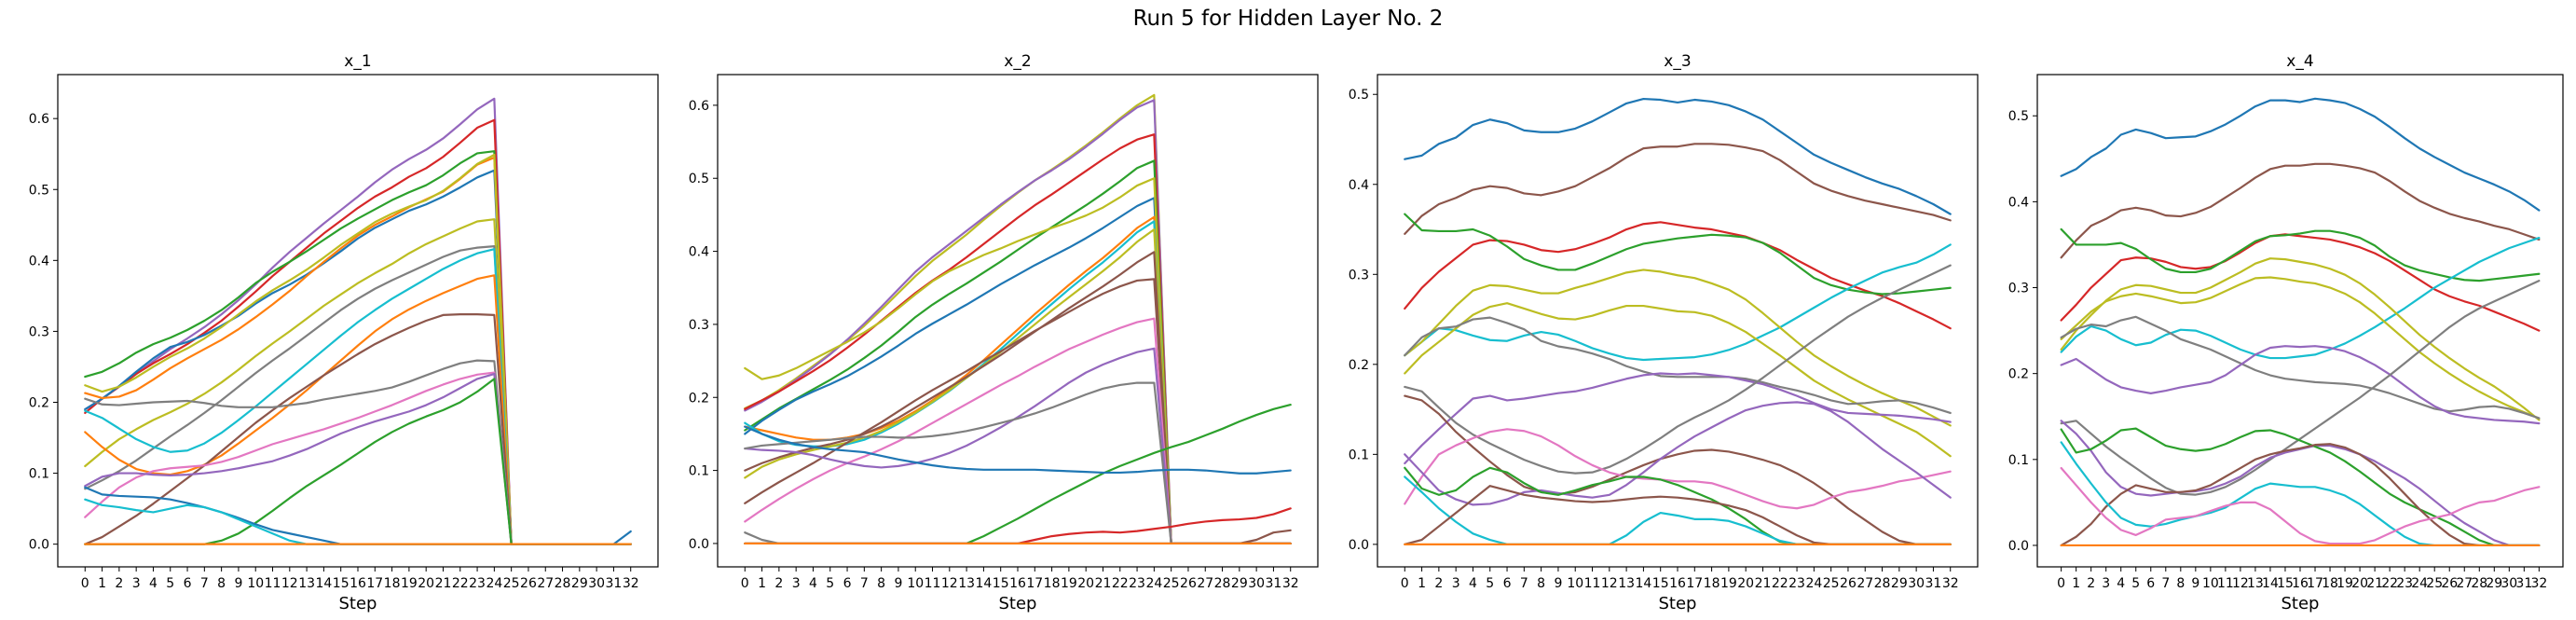 The width and height of the screenshot is (2576, 620). Describe the element at coordinates (1239, 583) in the screenshot. I see `x-tick-label: 29` at that location.